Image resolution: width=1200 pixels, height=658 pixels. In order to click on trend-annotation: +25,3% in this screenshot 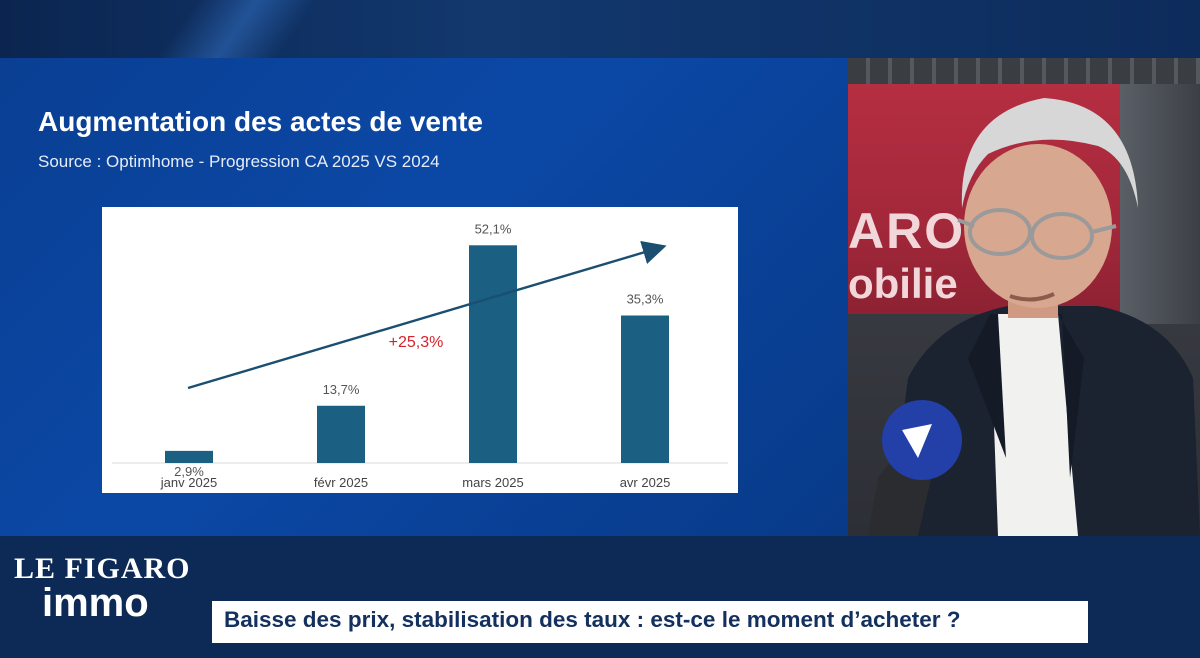, I will do `click(416, 342)`.